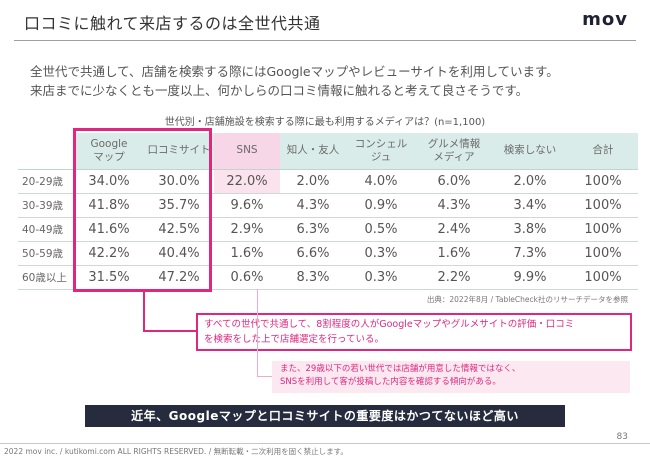 This screenshot has height=460, width=650. What do you see at coordinates (46, 277) in the screenshot?
I see `row-label: 60歳以上` at bounding box center [46, 277].